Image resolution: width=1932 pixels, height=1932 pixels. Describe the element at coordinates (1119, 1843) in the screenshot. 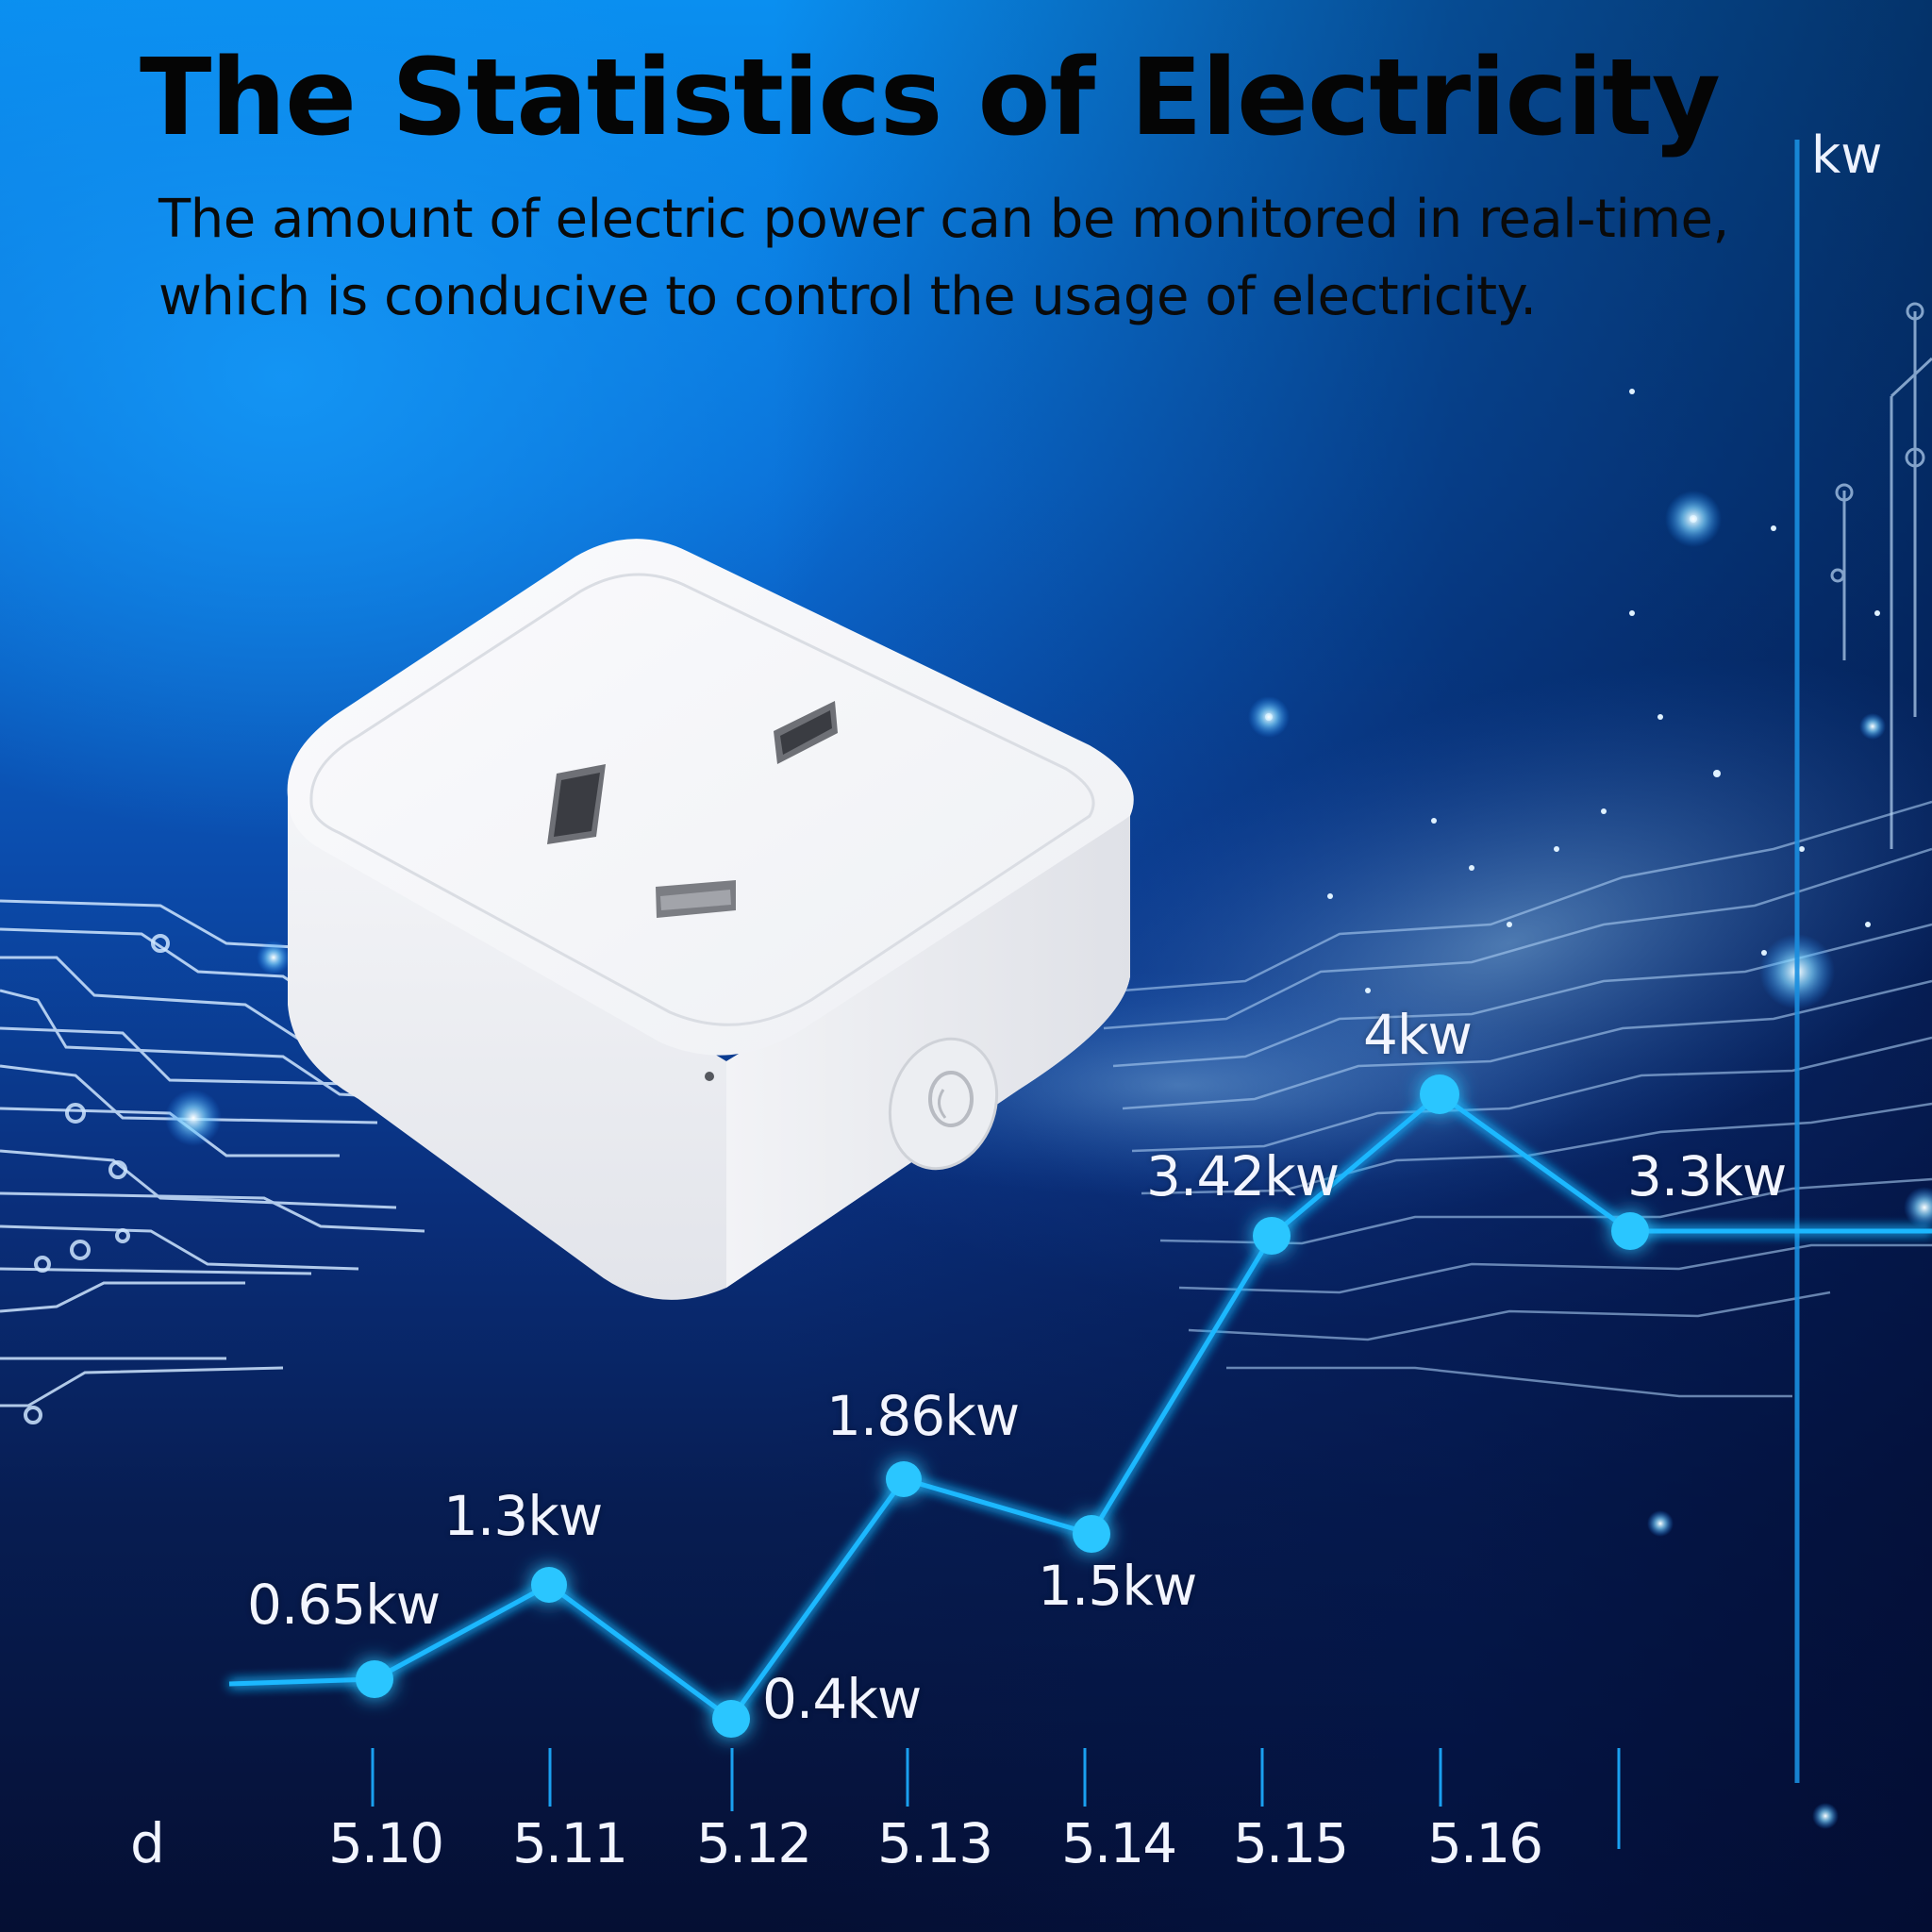

I see `x-tick-label: 5.14` at that location.